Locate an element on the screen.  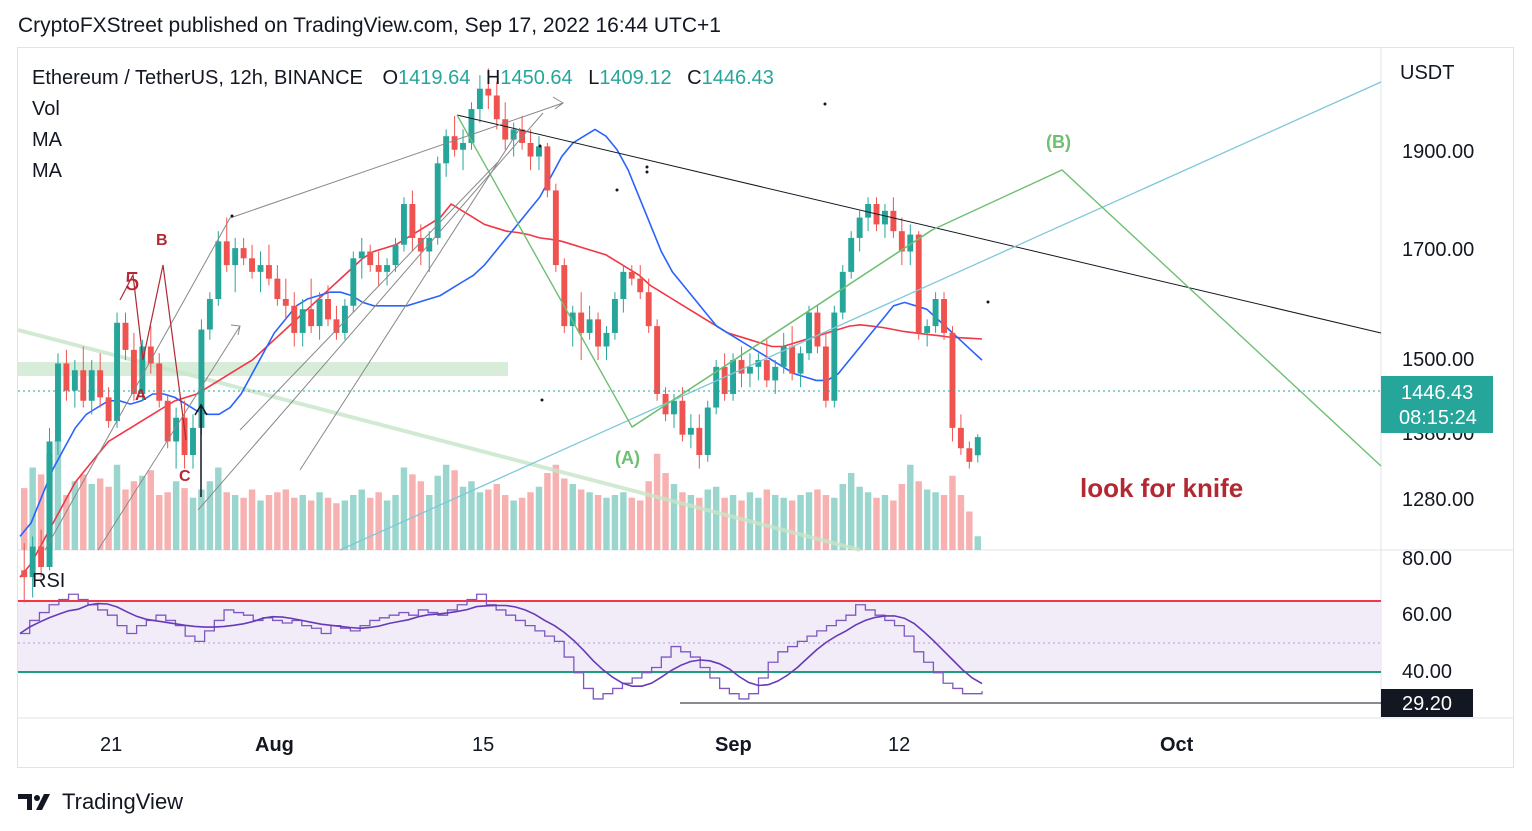
time-tick: Sep is located at coordinates (733, 745).